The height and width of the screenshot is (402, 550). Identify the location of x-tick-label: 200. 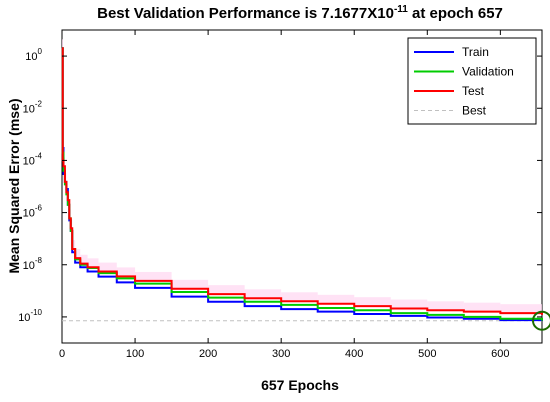
(208, 354).